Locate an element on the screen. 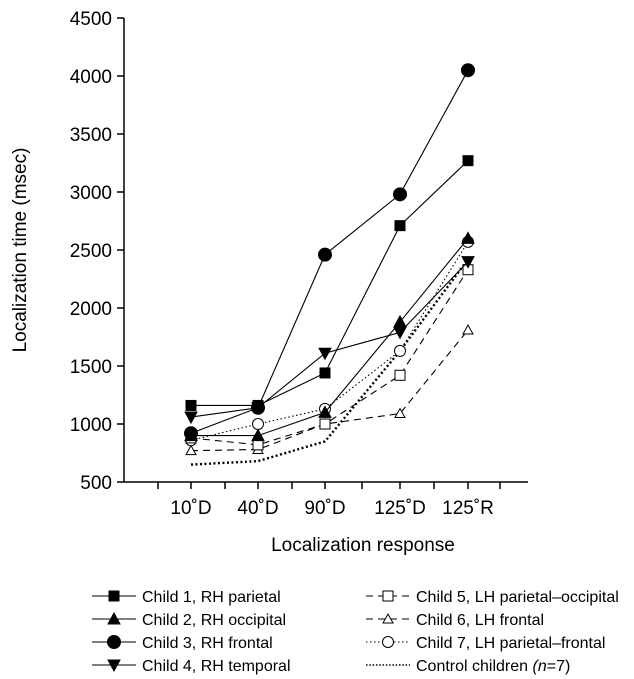  legend-label-text: Child 7, LH parietal–frontal is located at coordinates (510, 643).